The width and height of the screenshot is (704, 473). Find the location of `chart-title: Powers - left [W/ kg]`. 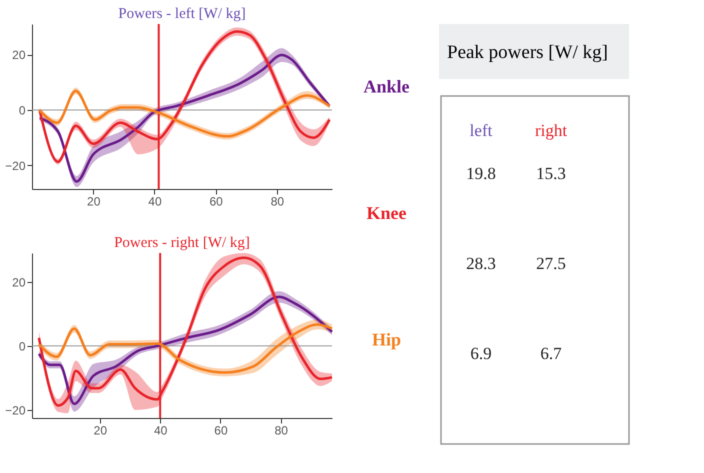

chart-title: Powers - left [W/ kg] is located at coordinates (182, 14).